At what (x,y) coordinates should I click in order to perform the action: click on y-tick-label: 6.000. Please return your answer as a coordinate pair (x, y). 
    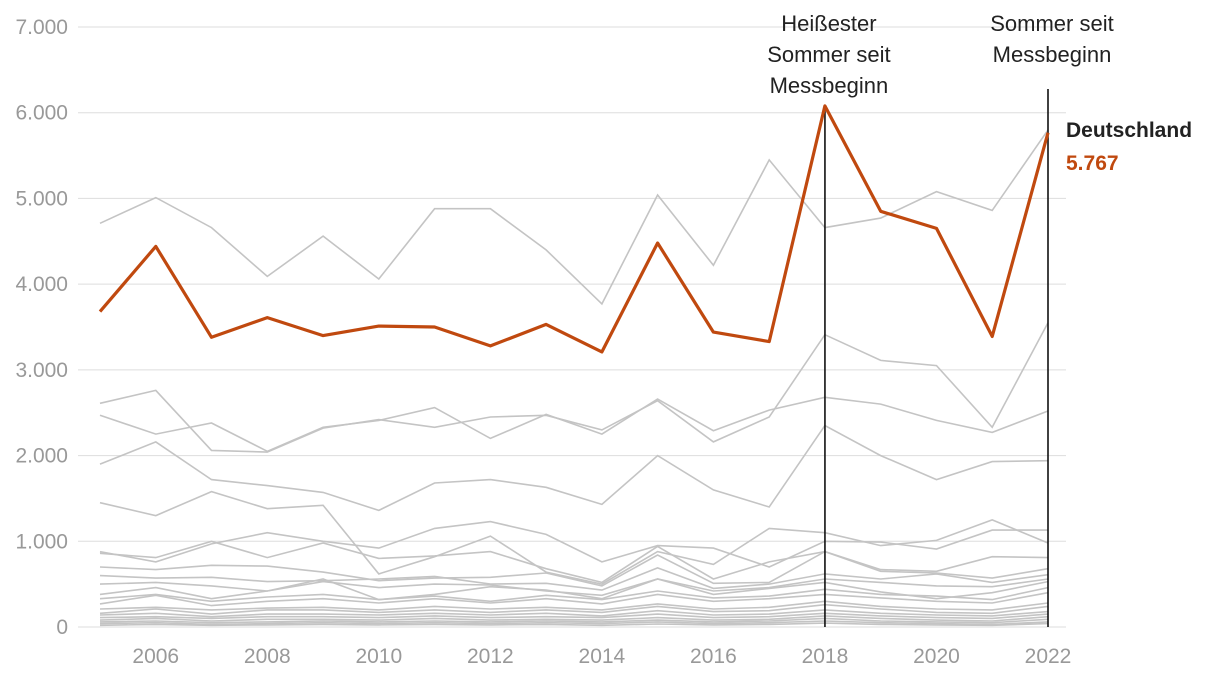
    Looking at the image, I should click on (41, 113).